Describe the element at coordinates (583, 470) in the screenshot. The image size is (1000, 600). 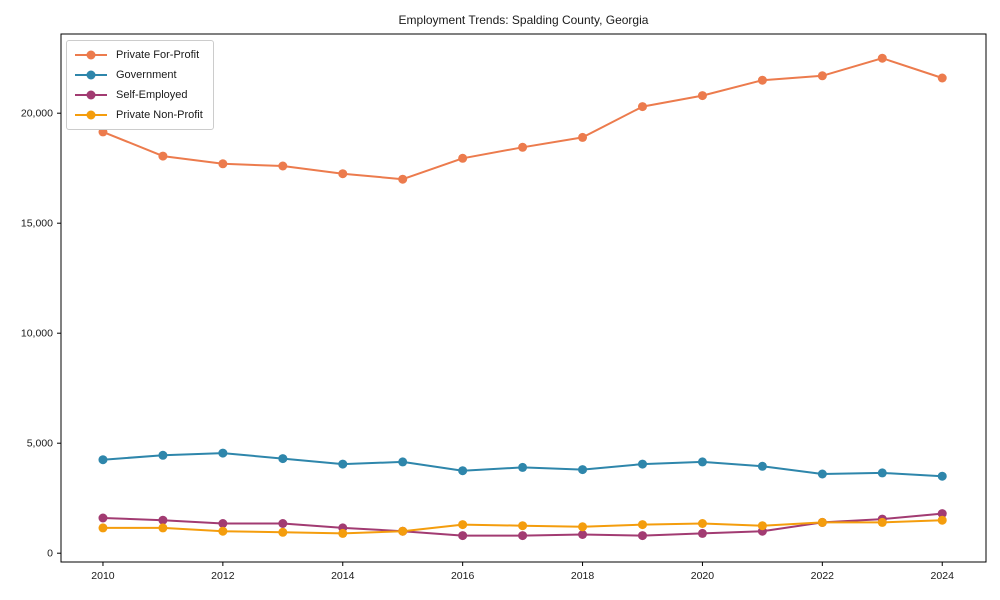
I see `data-point-government-2018` at that location.